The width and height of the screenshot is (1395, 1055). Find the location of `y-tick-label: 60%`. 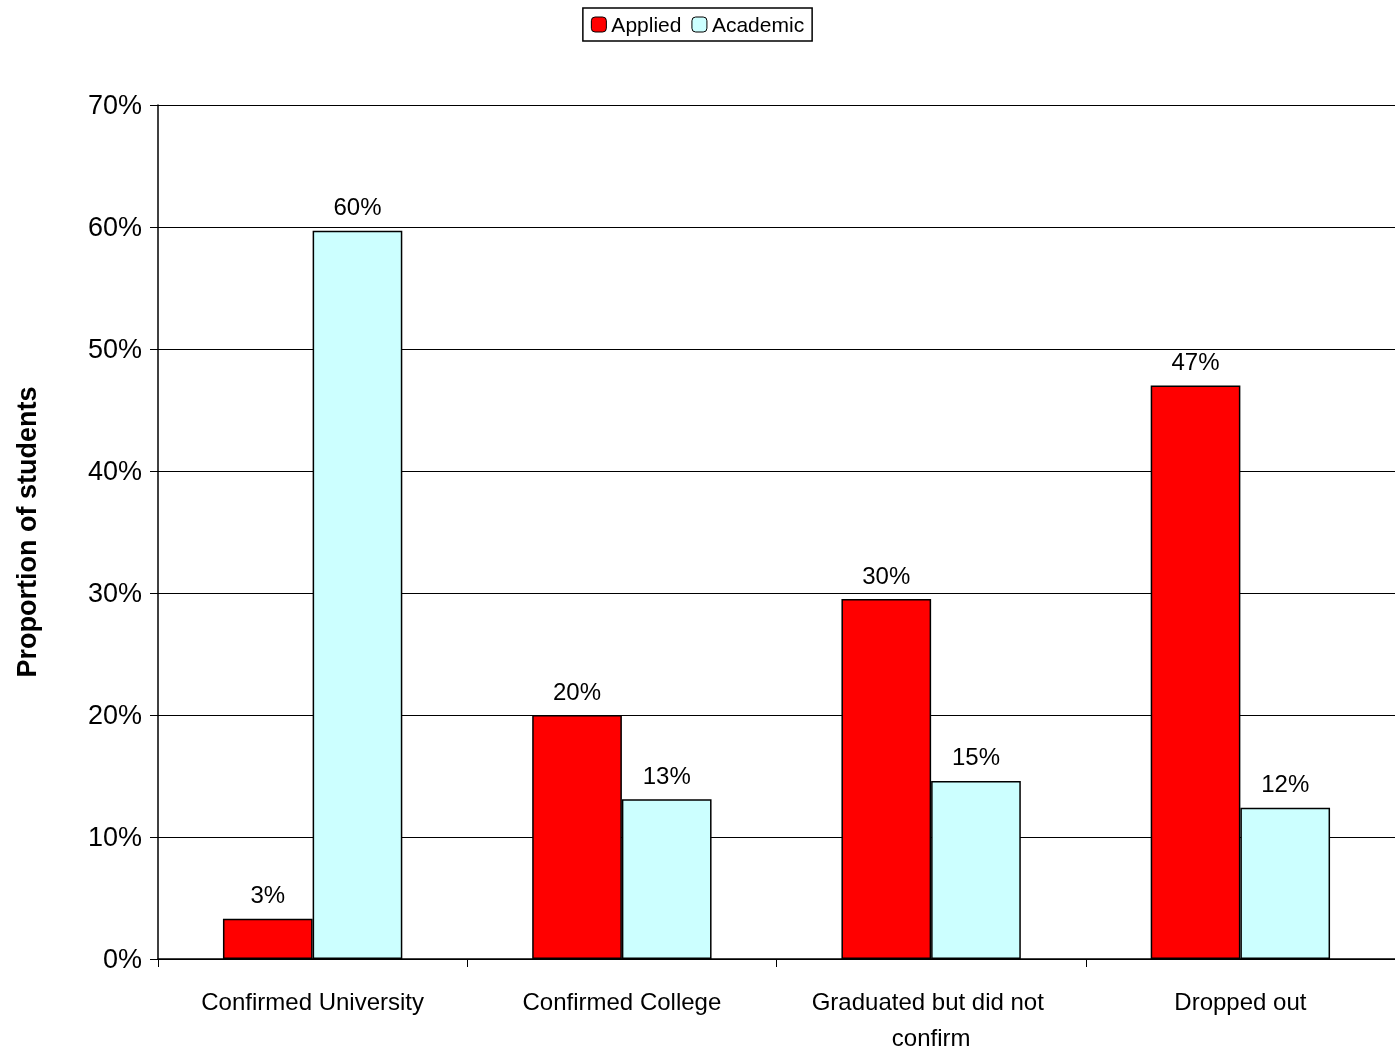

y-tick-label: 60% is located at coordinates (114, 227).